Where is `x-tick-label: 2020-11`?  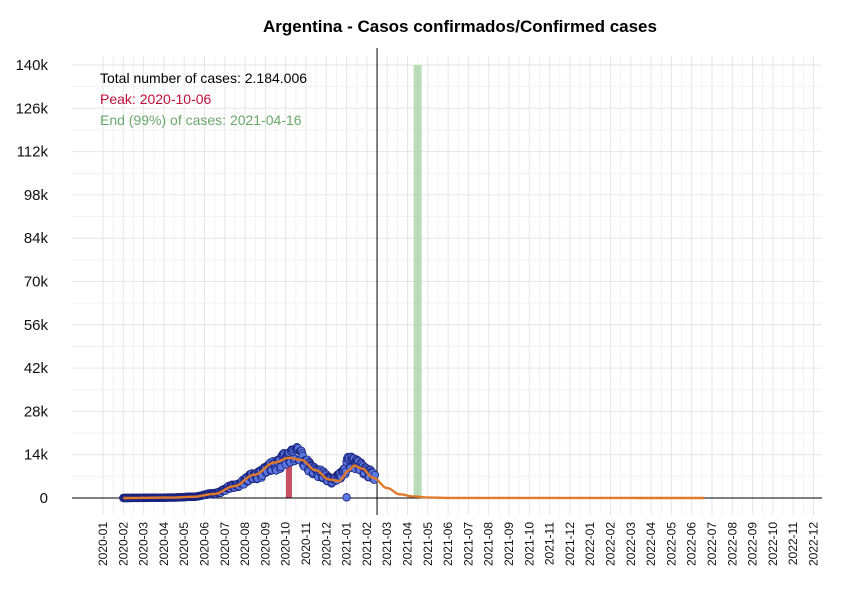
x-tick-label: 2020-11 is located at coordinates (306, 543).